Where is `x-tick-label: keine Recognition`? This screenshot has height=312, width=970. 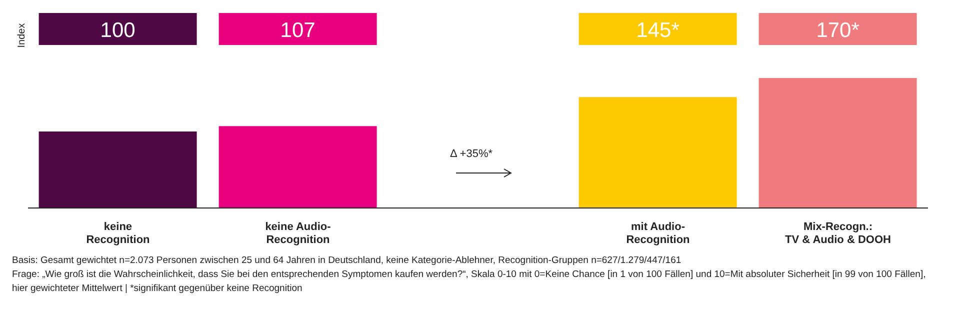
x-tick-label: keine Recognition is located at coordinates (118, 233).